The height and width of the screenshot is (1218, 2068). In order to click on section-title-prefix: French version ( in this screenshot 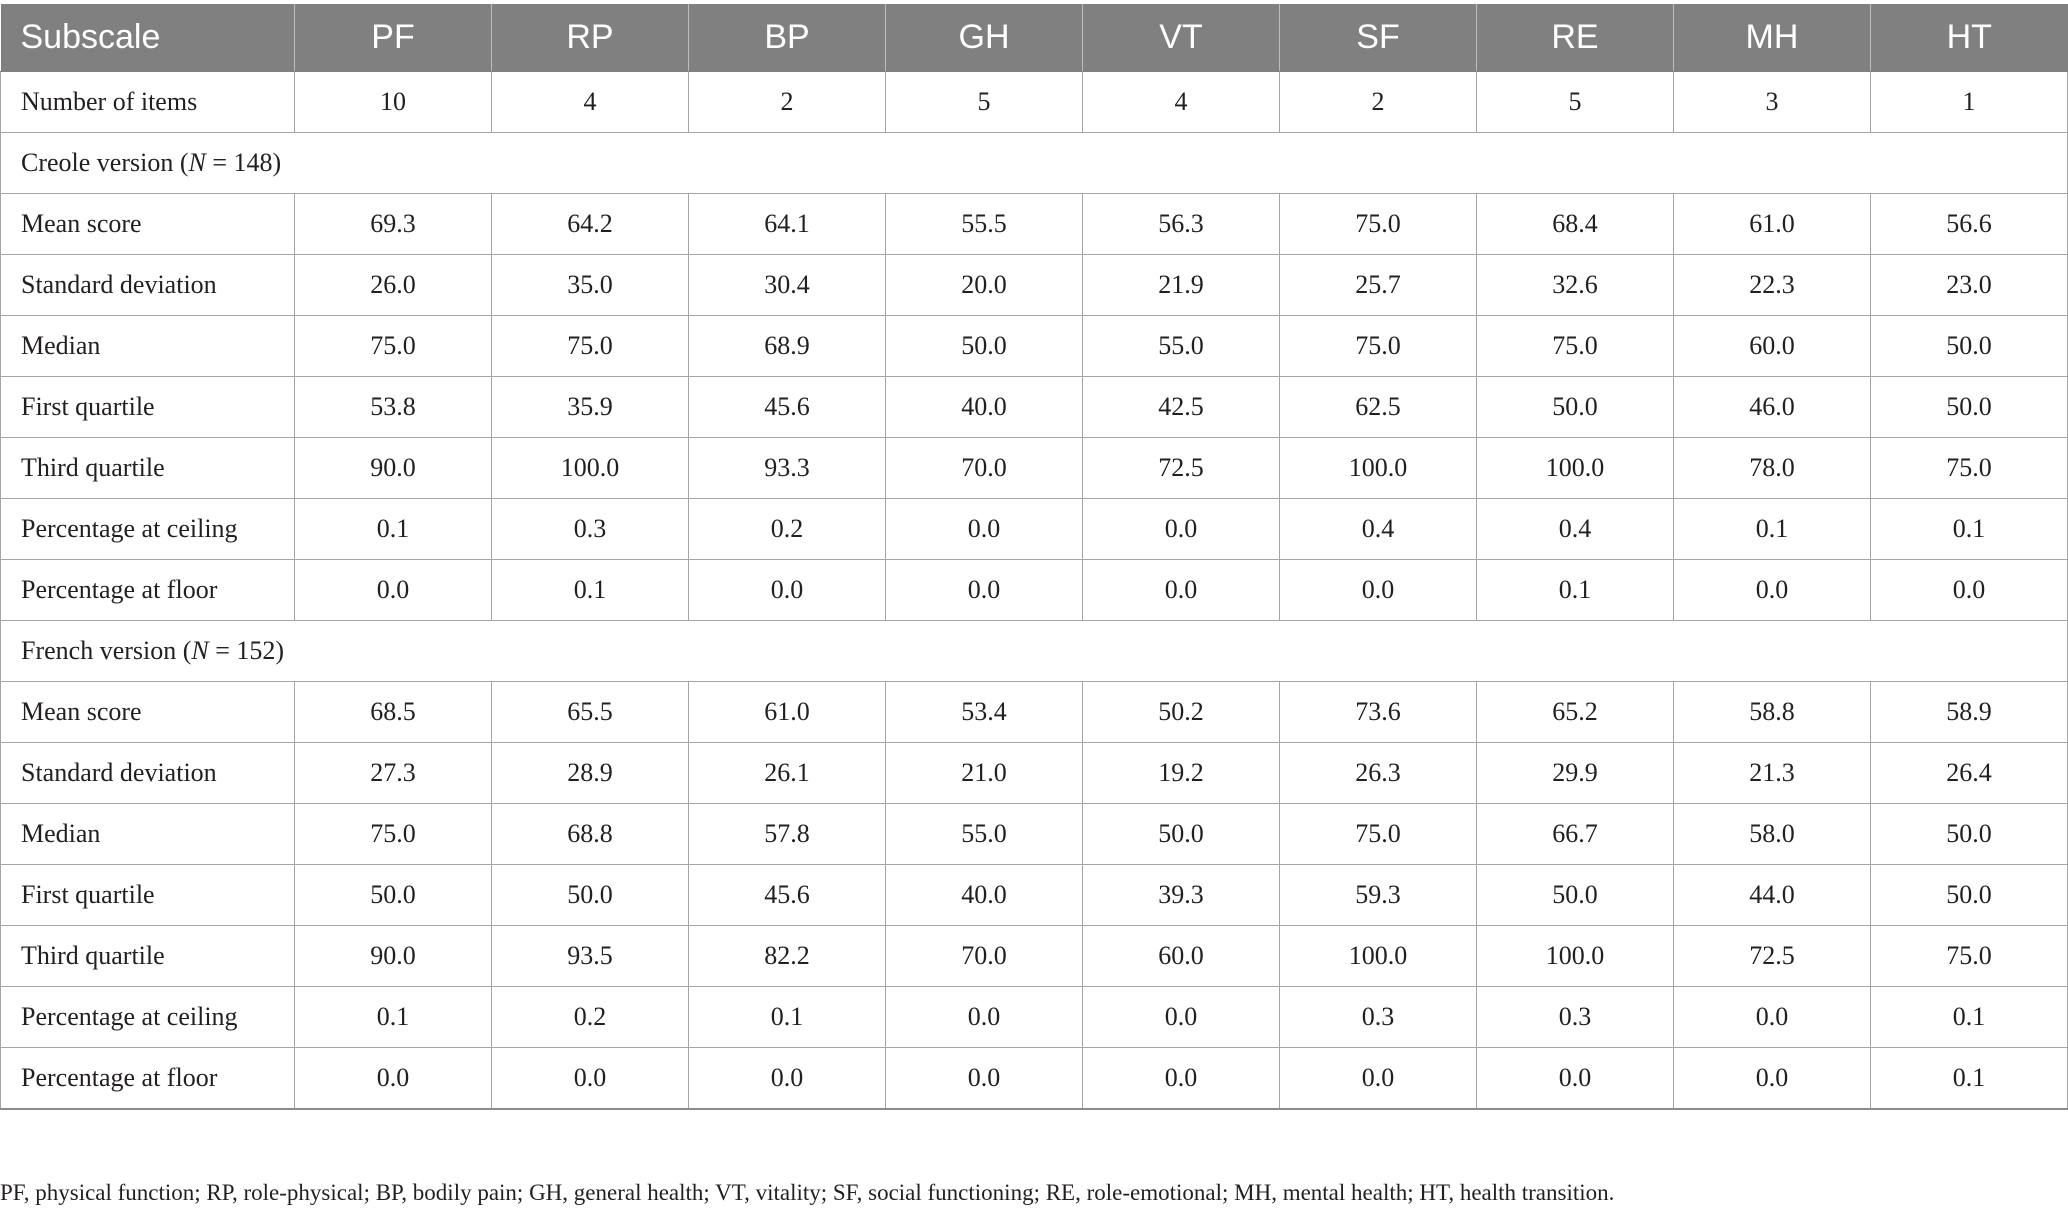, I will do `click(106, 650)`.